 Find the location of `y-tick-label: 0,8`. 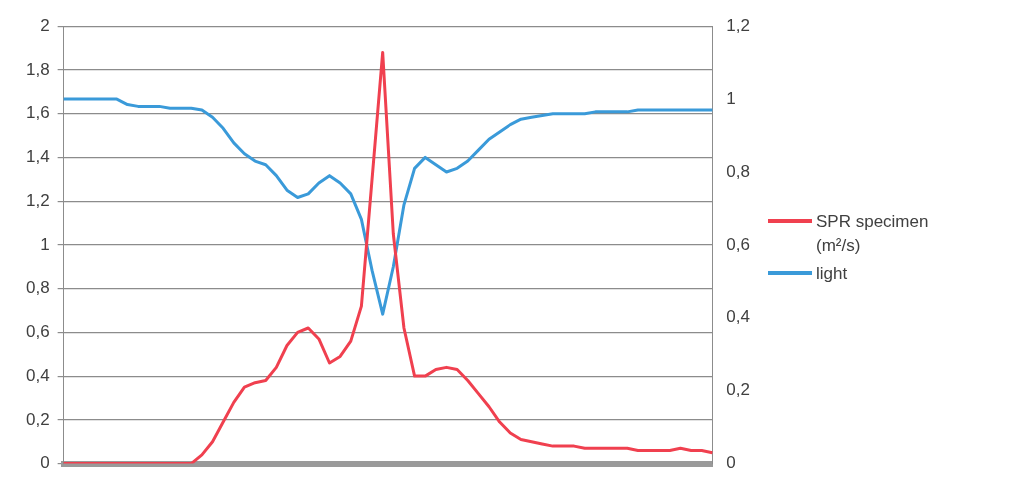

y-tick-label: 0,8 is located at coordinates (37, 288).